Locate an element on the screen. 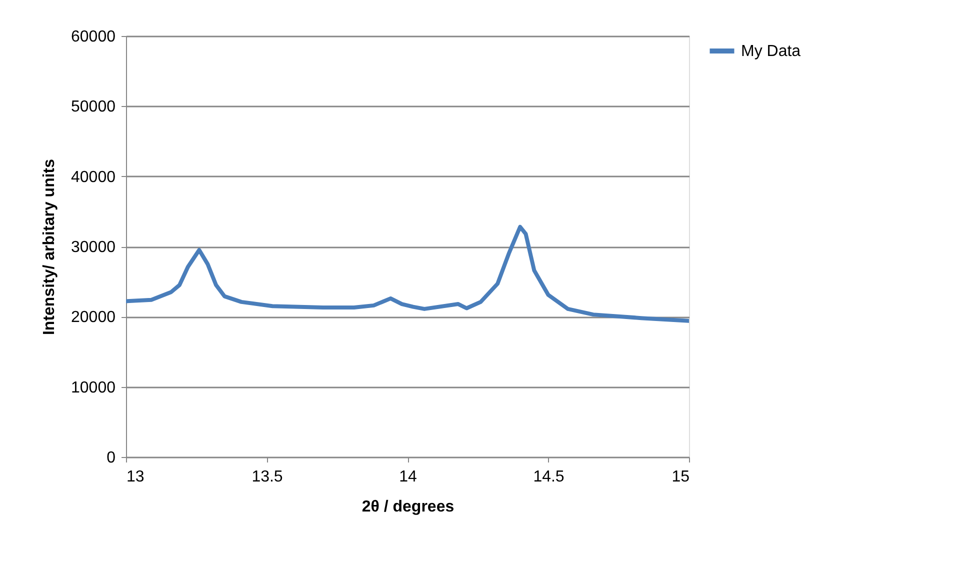 The height and width of the screenshot is (581, 961). x-tick-label: 15 is located at coordinates (681, 477).